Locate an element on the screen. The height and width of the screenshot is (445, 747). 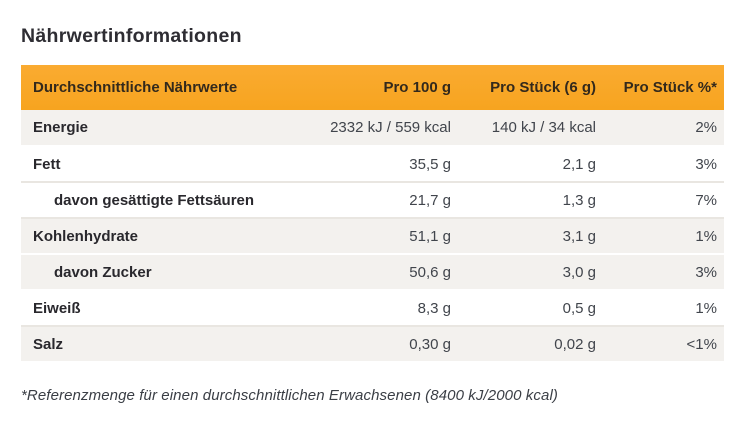
per-100g-value: 21,7 g is located at coordinates (386, 200).